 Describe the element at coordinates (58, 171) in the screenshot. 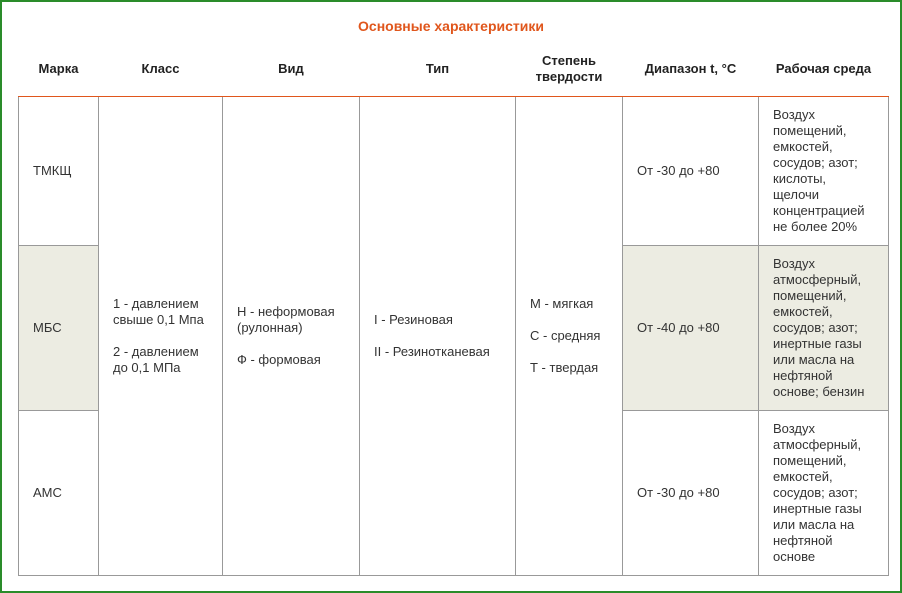

I see `brand-cell: ТМКЩ` at that location.